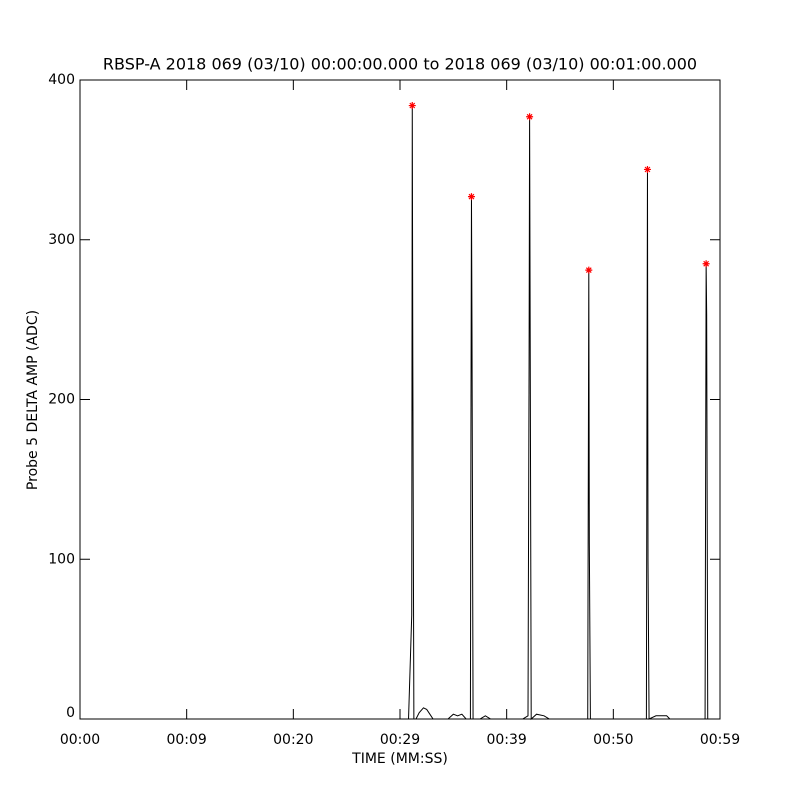 This screenshot has height=804, width=800. What do you see at coordinates (61, 400) in the screenshot?
I see `y-tick-label: 200` at bounding box center [61, 400].